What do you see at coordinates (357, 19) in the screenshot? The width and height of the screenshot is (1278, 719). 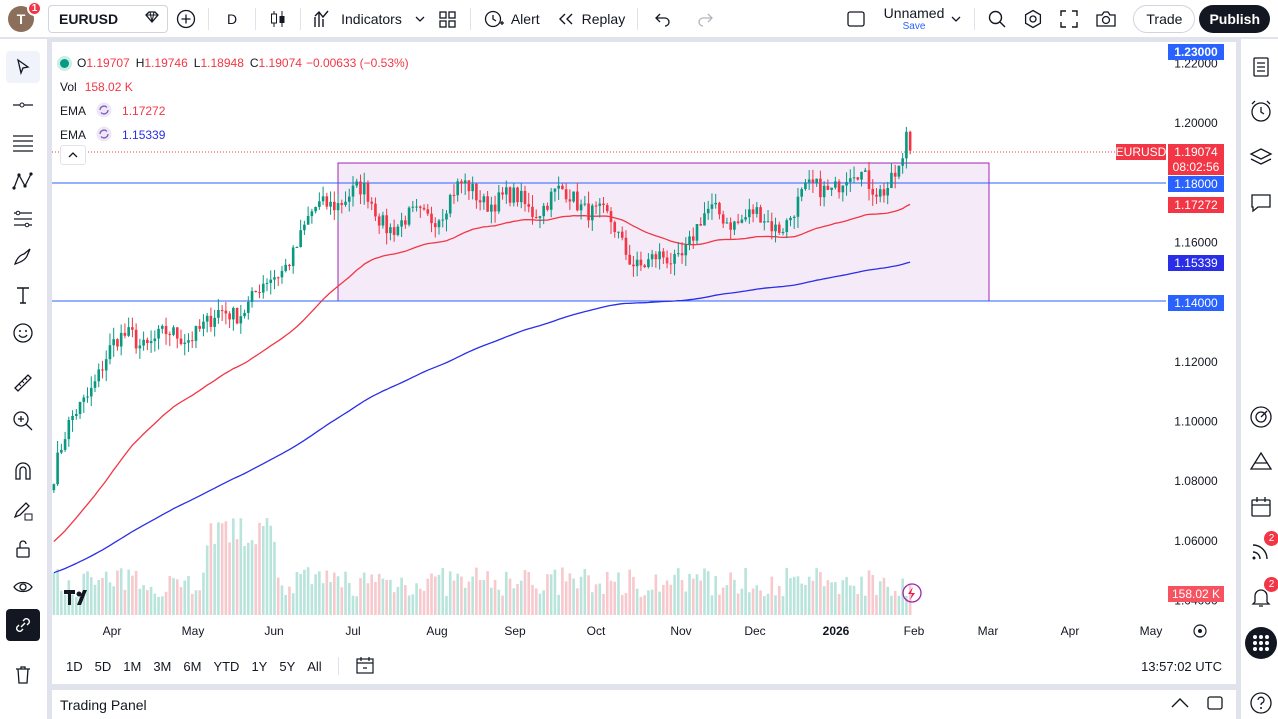 I see `indicators-button: Indicators` at bounding box center [357, 19].